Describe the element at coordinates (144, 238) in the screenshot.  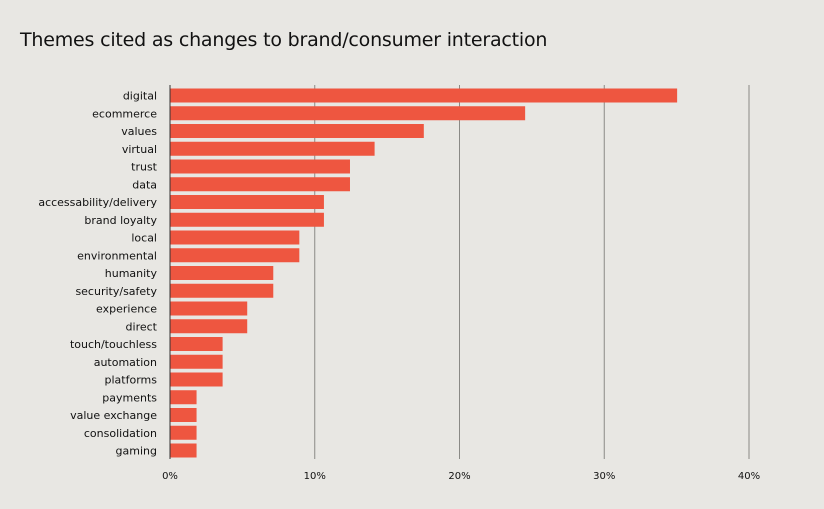
I see `category-label: local` at that location.